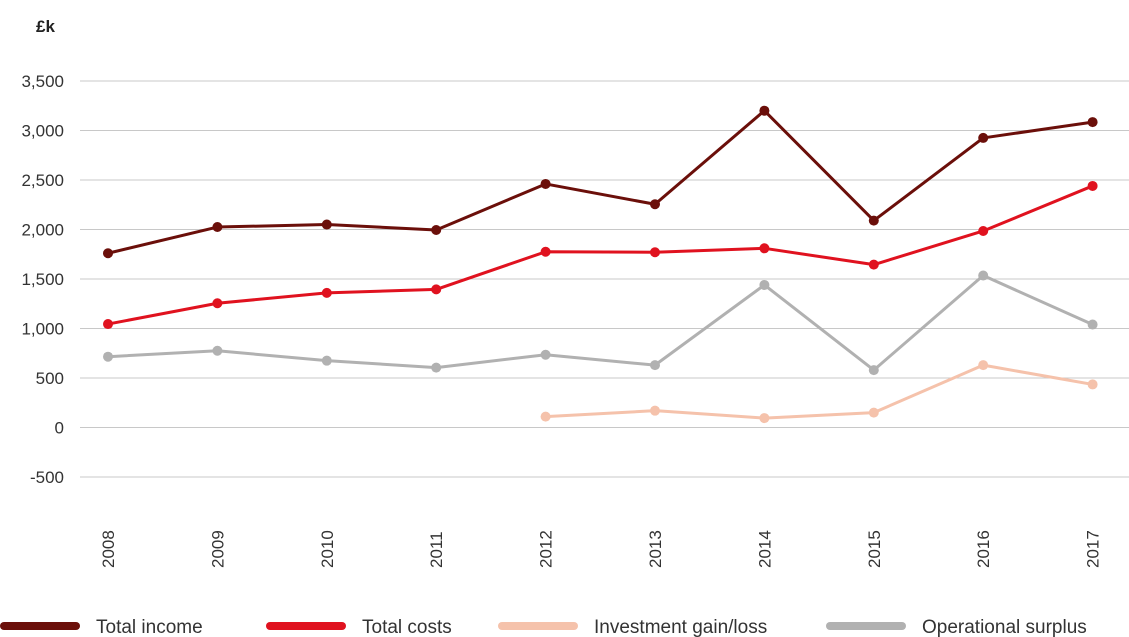 This screenshot has width=1129, height=637. I want to click on y-tick-label: 3,000, so click(42, 131).